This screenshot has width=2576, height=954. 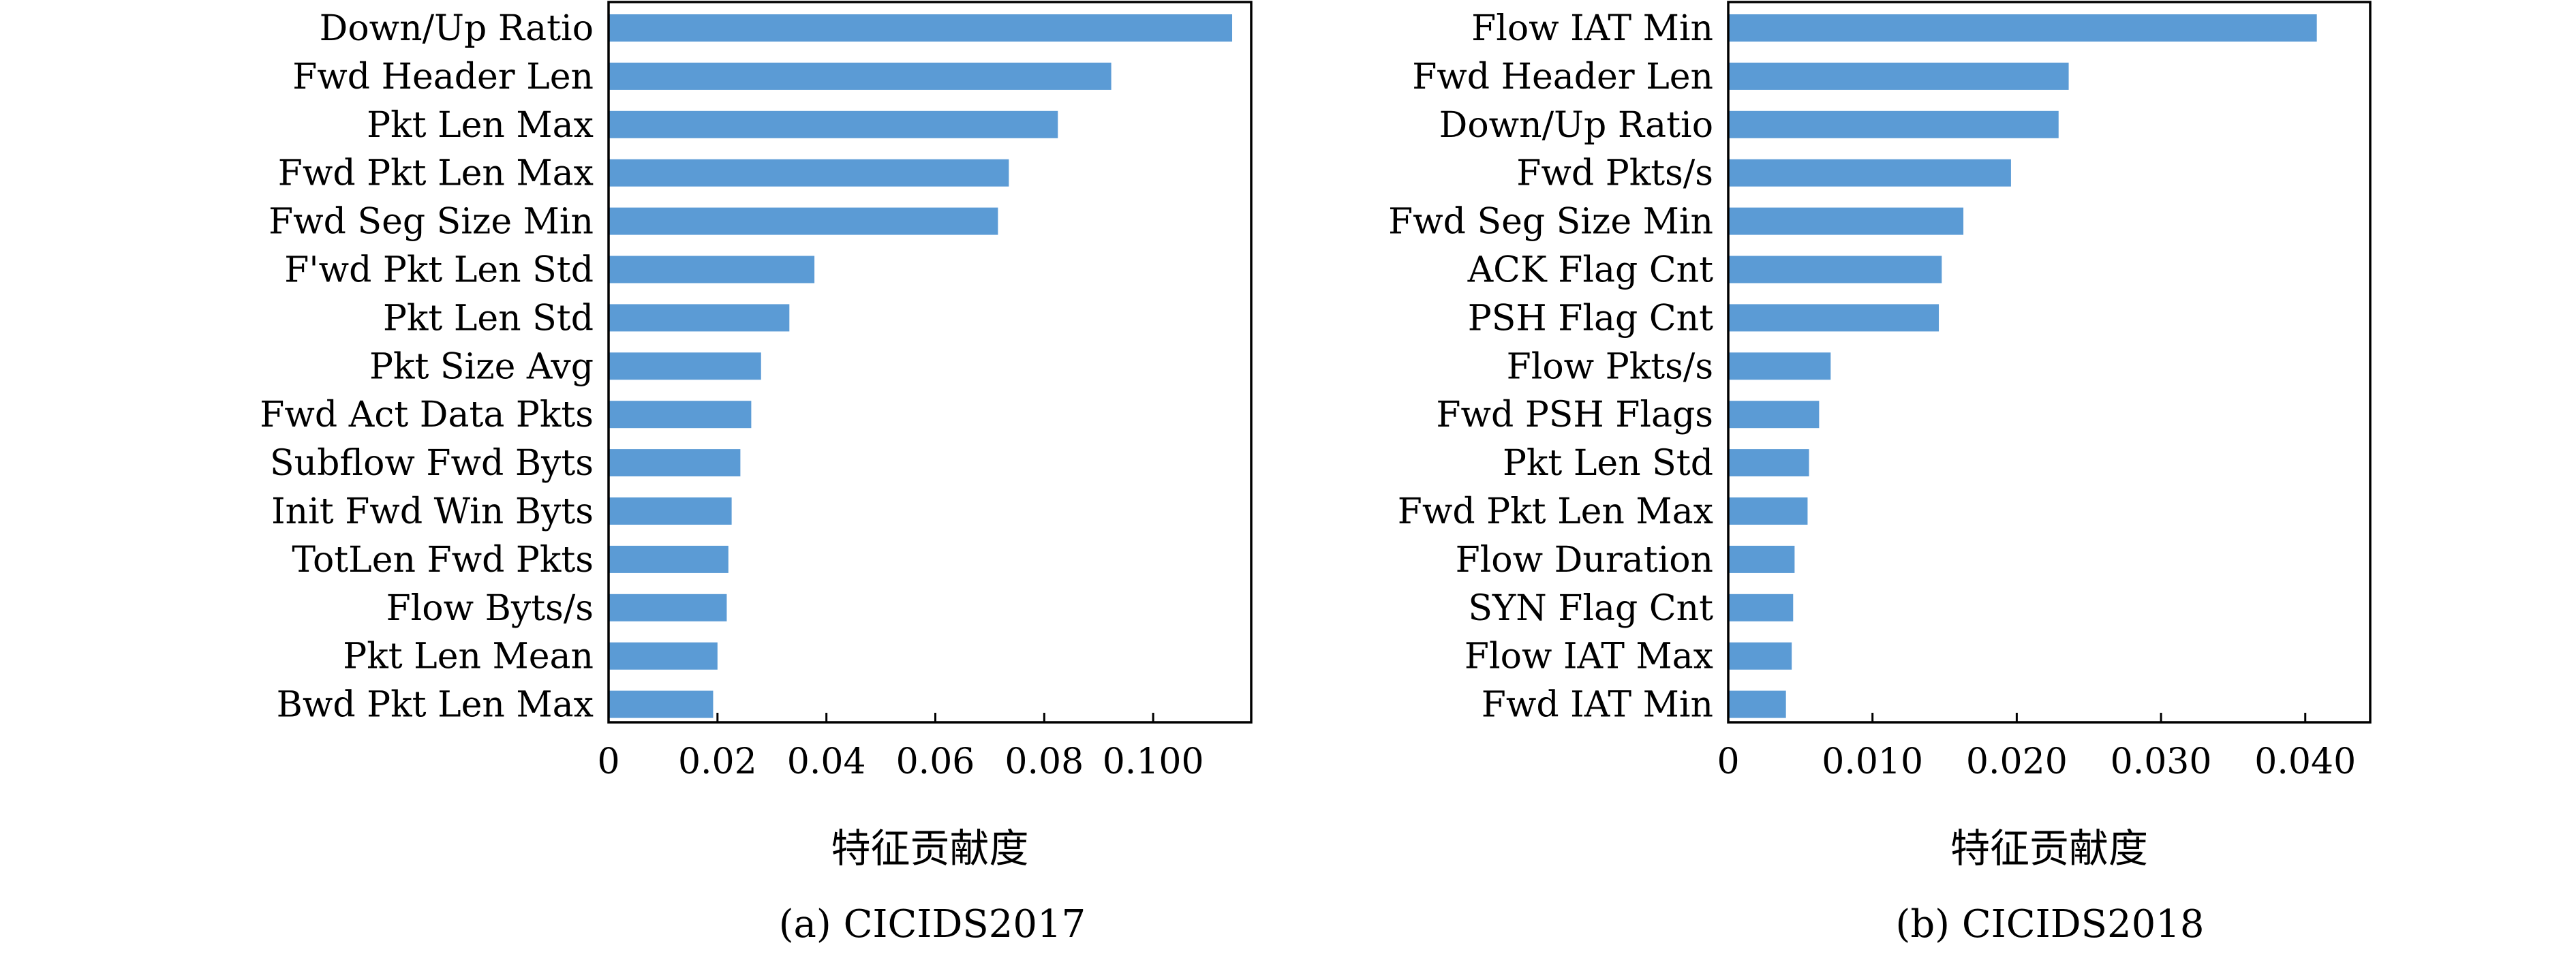 I want to click on panel-caption: (b) CICIDS2018, so click(x=2049, y=924).